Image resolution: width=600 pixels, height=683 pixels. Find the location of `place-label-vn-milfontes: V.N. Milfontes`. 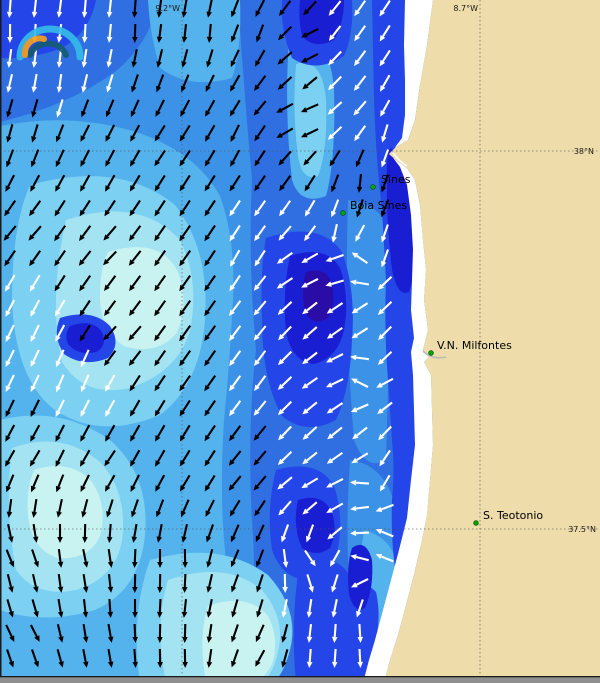

place-label-vn-milfontes: V.N. Milfontes is located at coordinates (474, 345).